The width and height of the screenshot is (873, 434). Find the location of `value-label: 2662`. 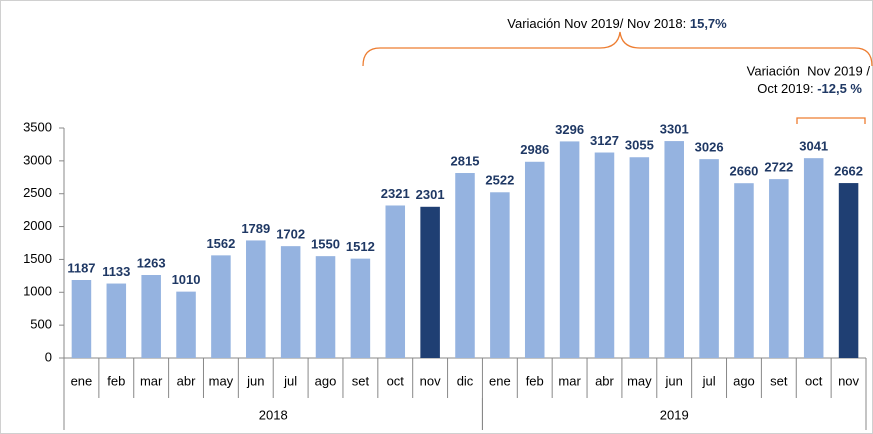

value-label: 2662 is located at coordinates (848, 171).